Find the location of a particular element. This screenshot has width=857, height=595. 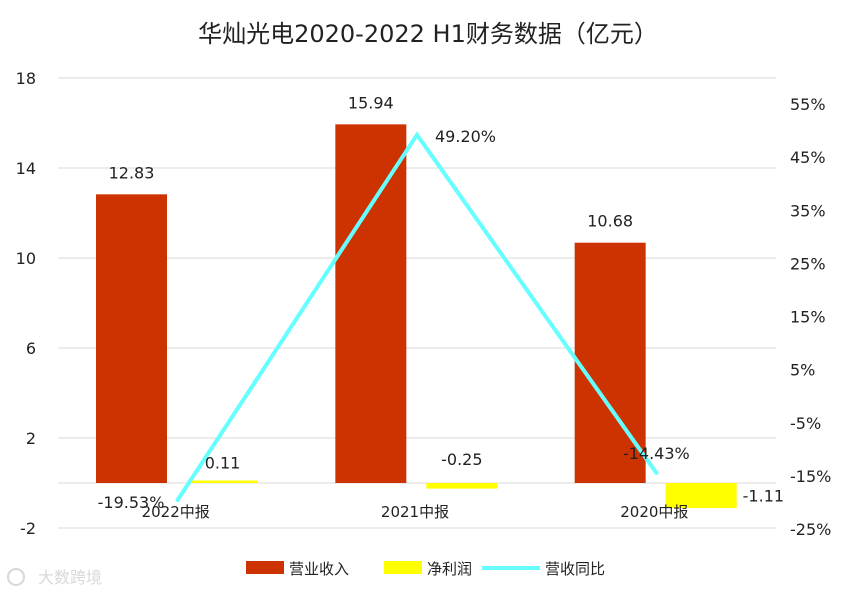

left-axis-ticks: -2 2 6 10 14 18 is located at coordinates (26, 303).